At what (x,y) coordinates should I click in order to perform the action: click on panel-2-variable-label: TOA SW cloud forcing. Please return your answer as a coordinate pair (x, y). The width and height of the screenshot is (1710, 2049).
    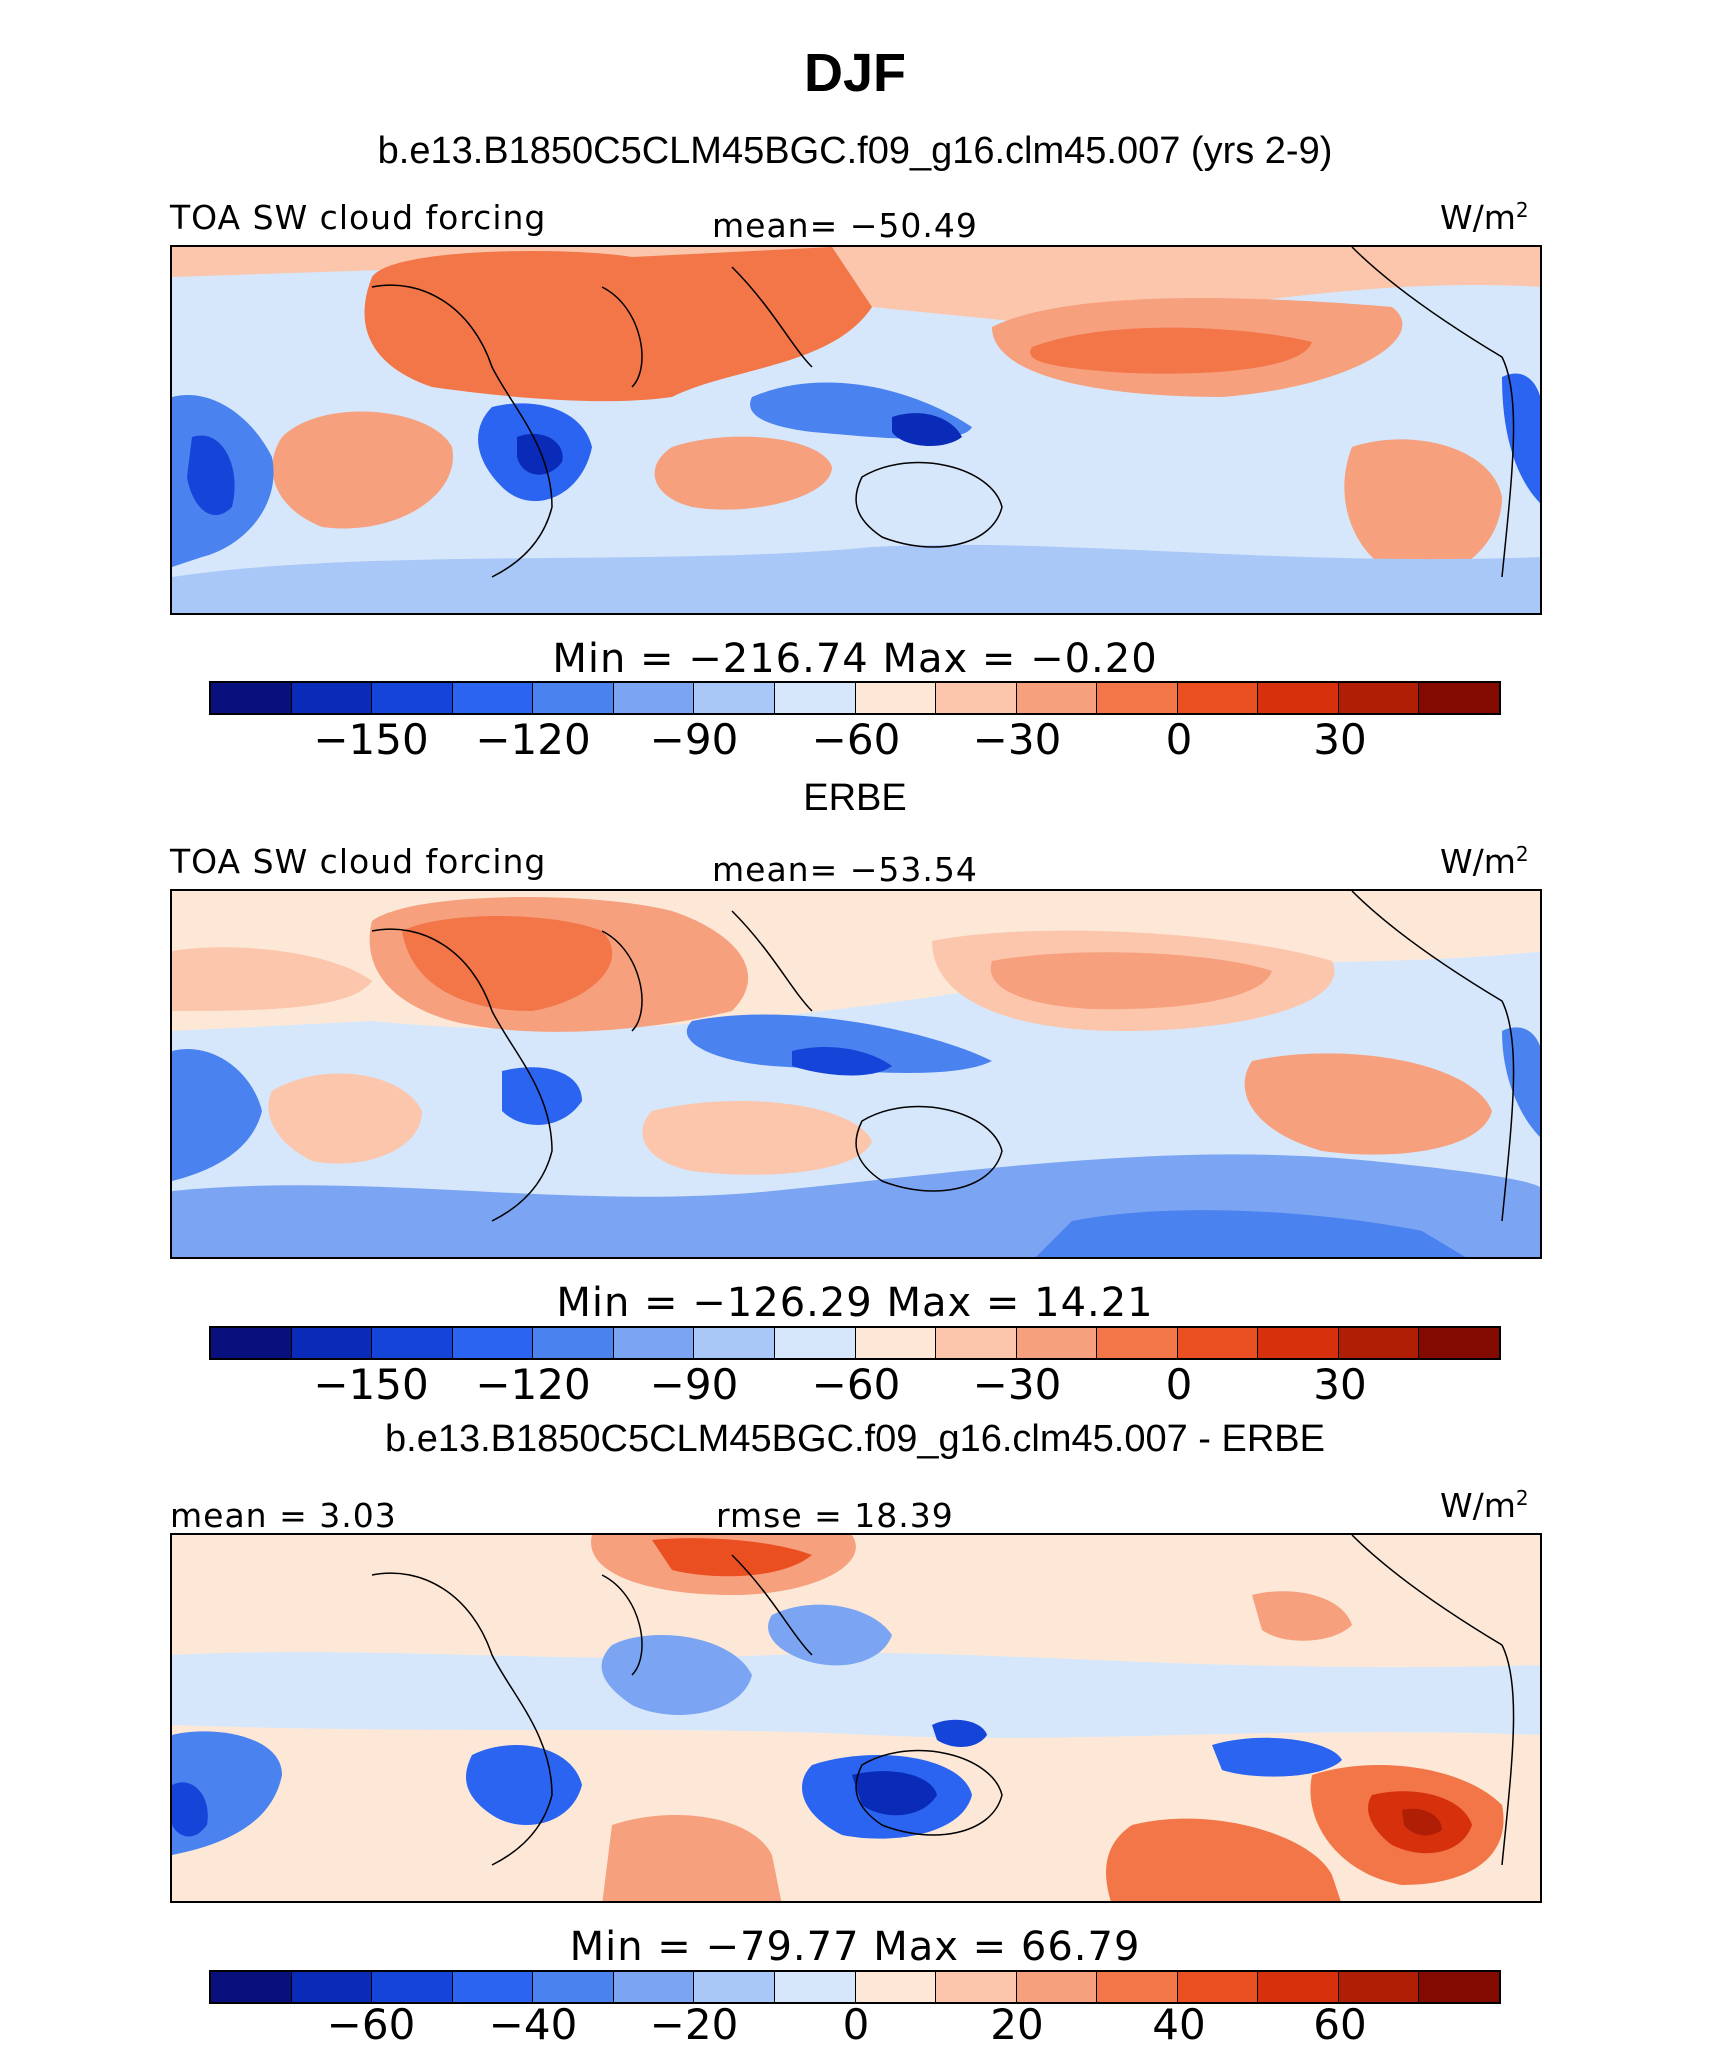
    Looking at the image, I should click on (358, 861).